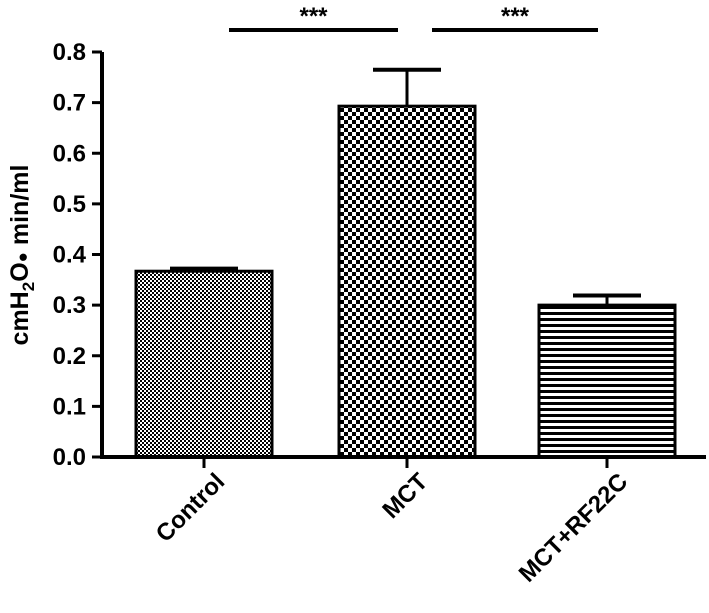 The height and width of the screenshot is (613, 709). Describe the element at coordinates (20, 318) in the screenshot. I see `y-axis-label-prefix: cmH` at that location.